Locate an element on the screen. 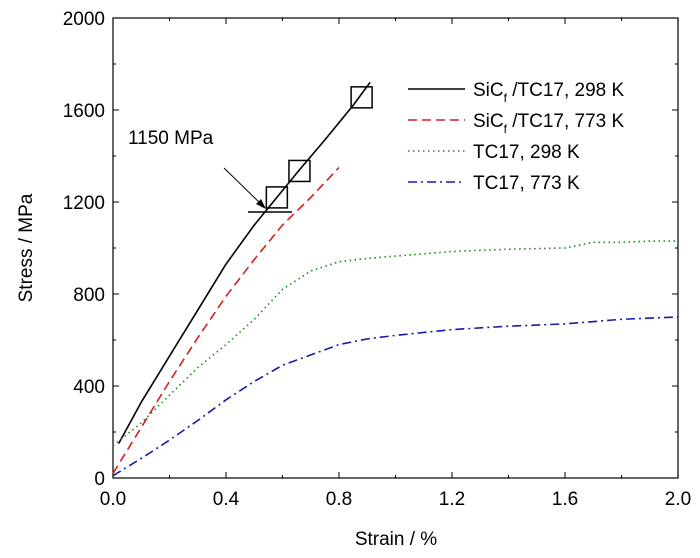 This screenshot has width=700, height=558. y-tick-label: 800 is located at coordinates (89, 295).